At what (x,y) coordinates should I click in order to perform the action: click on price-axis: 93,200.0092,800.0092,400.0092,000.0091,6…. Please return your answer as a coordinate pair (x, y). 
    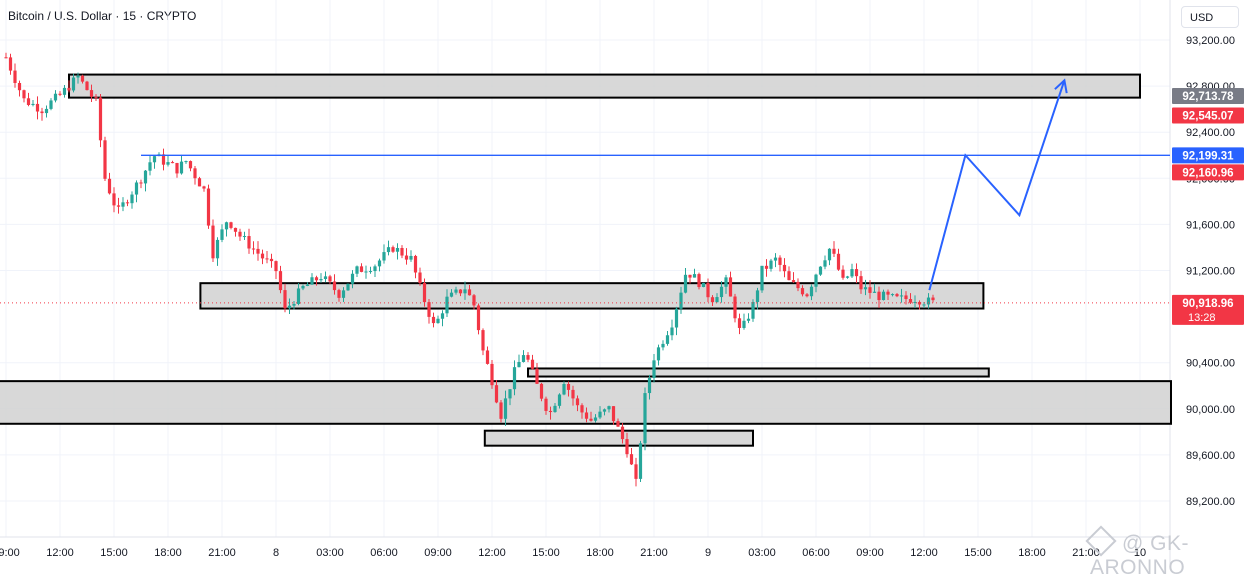
    Looking at the image, I should click on (1210, 271).